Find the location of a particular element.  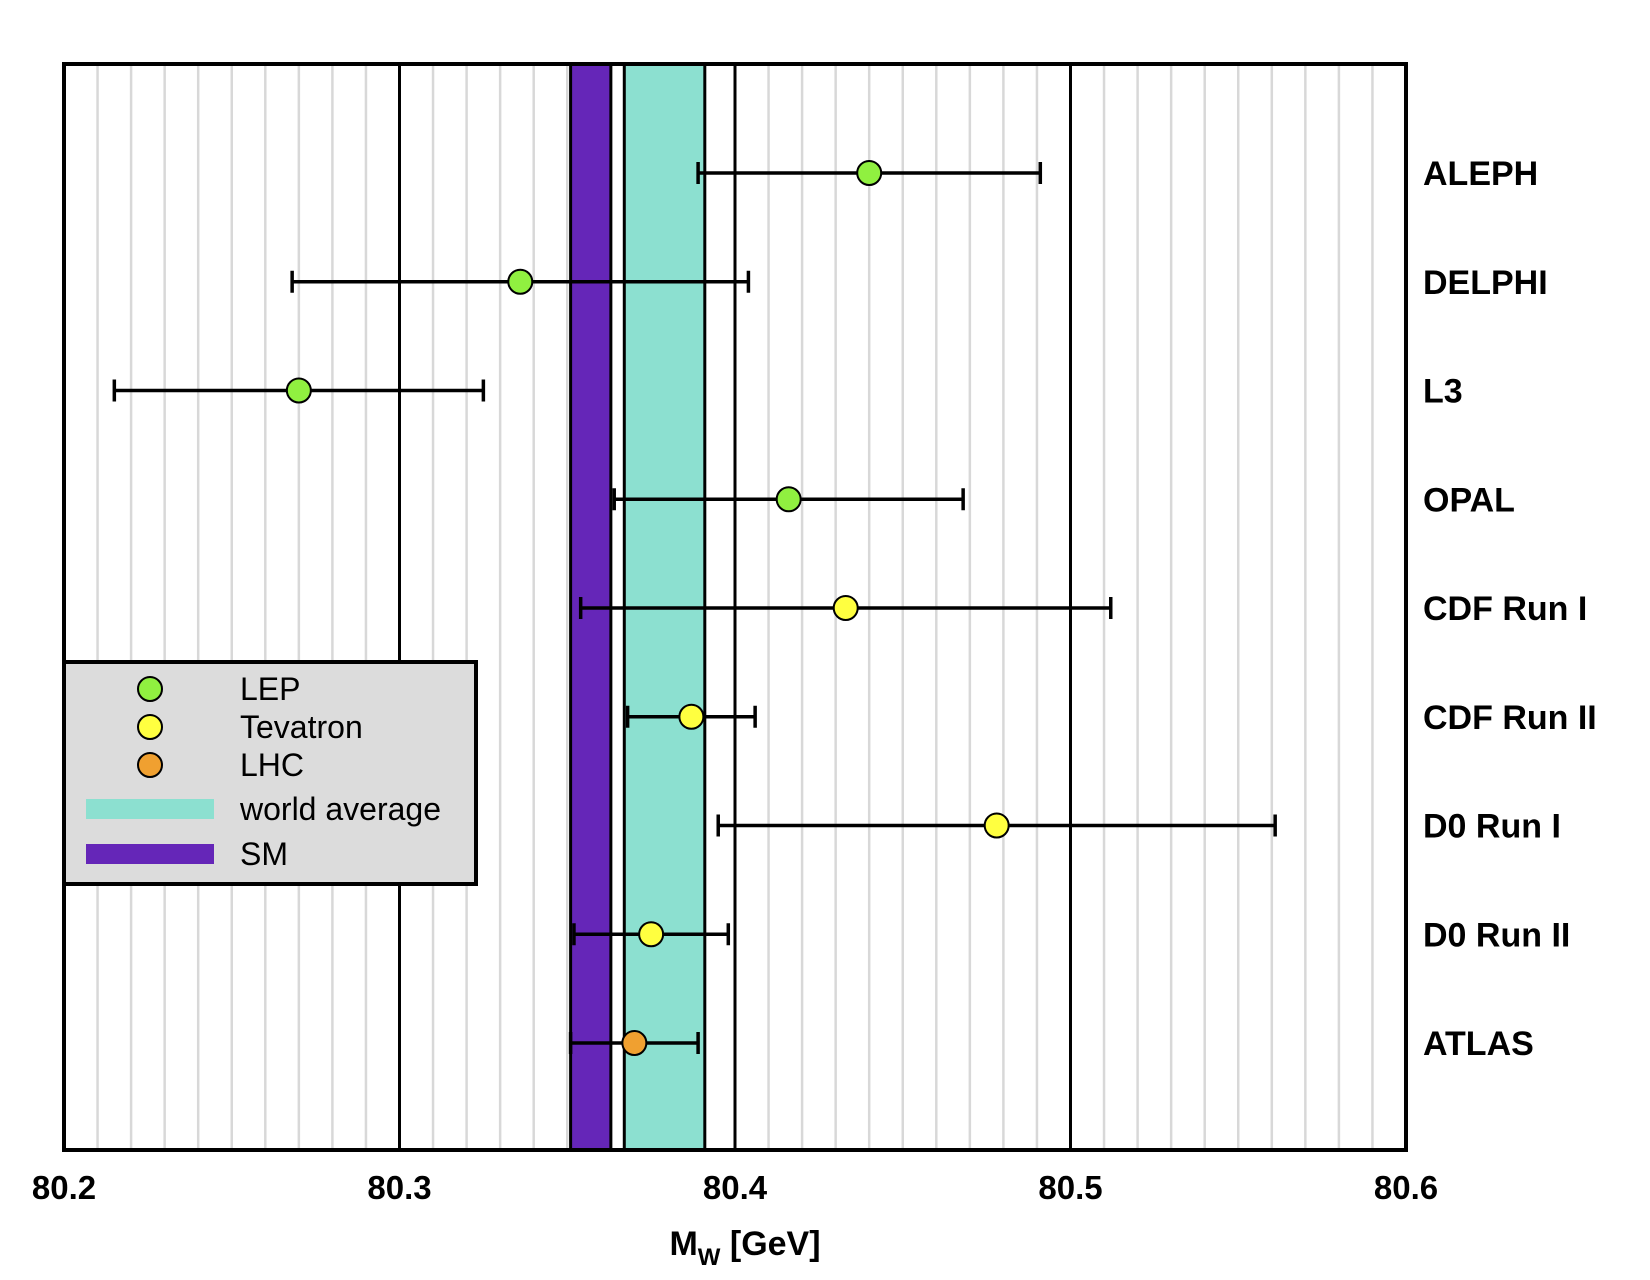

x-tick-label: 80.6 is located at coordinates (1406, 1187).